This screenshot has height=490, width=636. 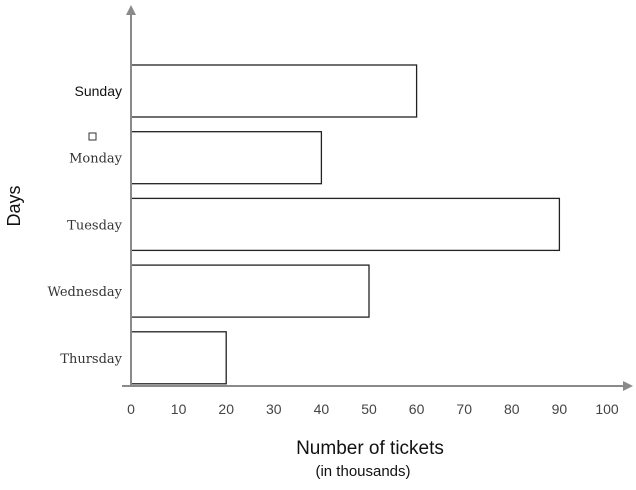 What do you see at coordinates (274, 409) in the screenshot?
I see `x-tick-label-30: 30` at bounding box center [274, 409].